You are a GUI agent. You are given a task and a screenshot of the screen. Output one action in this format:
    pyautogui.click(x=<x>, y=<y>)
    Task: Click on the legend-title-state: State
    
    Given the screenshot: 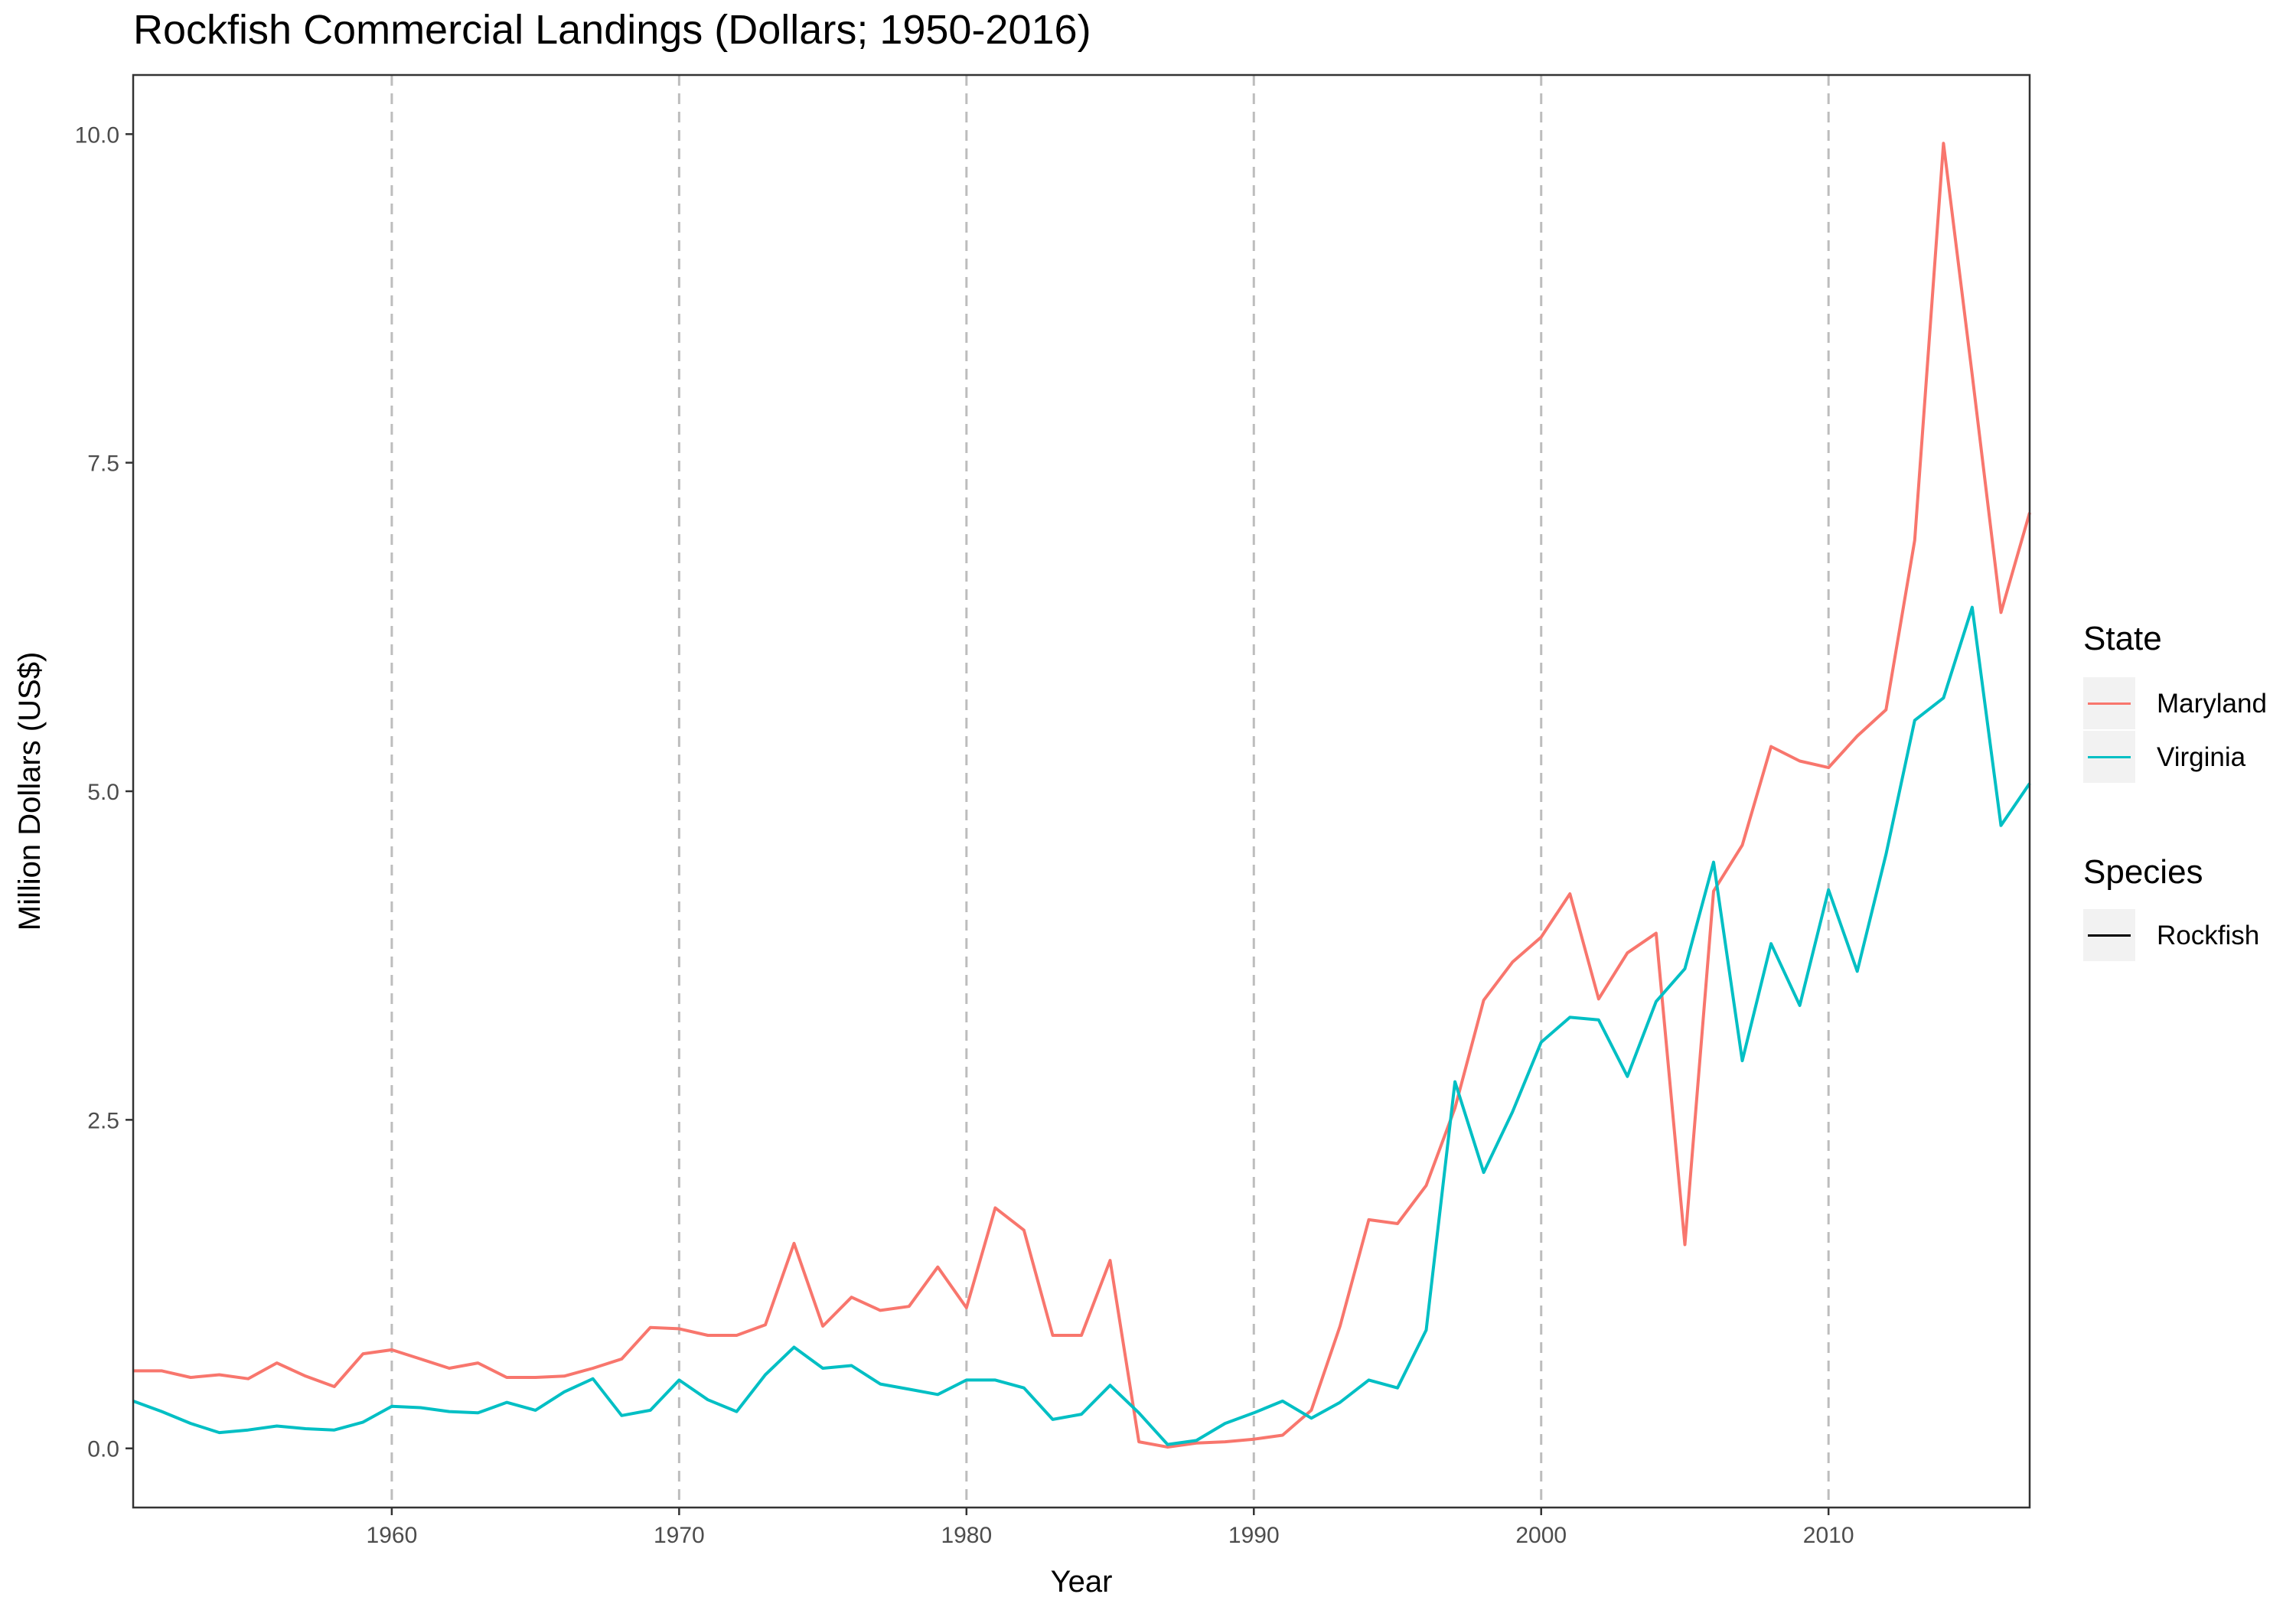 What is the action you would take?
    pyautogui.click(x=2122, y=638)
    